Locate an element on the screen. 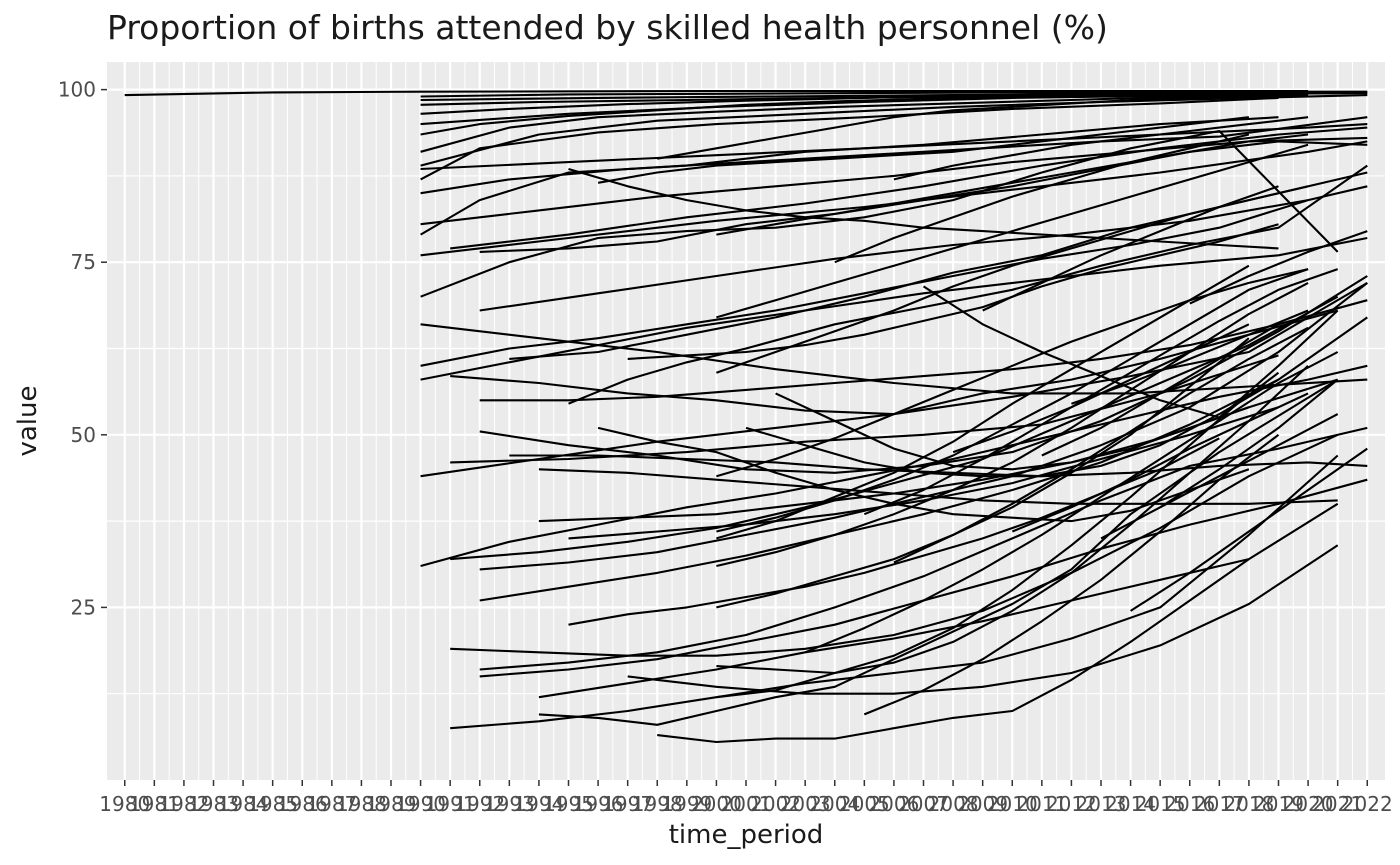 The height and width of the screenshot is (865, 1400). x-tick-label: 2005 is located at coordinates (864, 804).